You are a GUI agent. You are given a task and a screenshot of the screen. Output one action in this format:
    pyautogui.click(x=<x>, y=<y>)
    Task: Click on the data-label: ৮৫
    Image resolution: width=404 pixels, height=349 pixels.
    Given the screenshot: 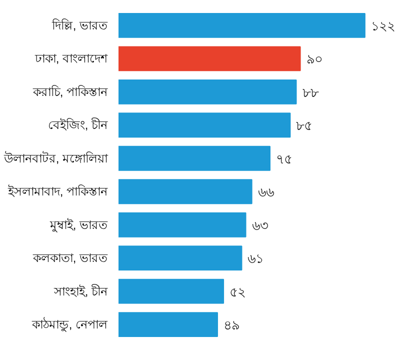 What is the action you would take?
    pyautogui.click(x=304, y=126)
    